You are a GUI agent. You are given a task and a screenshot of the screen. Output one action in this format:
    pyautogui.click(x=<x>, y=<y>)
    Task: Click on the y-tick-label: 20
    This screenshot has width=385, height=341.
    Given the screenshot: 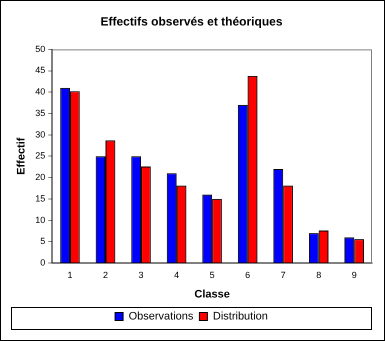 What is the action you would take?
    pyautogui.click(x=40, y=177)
    